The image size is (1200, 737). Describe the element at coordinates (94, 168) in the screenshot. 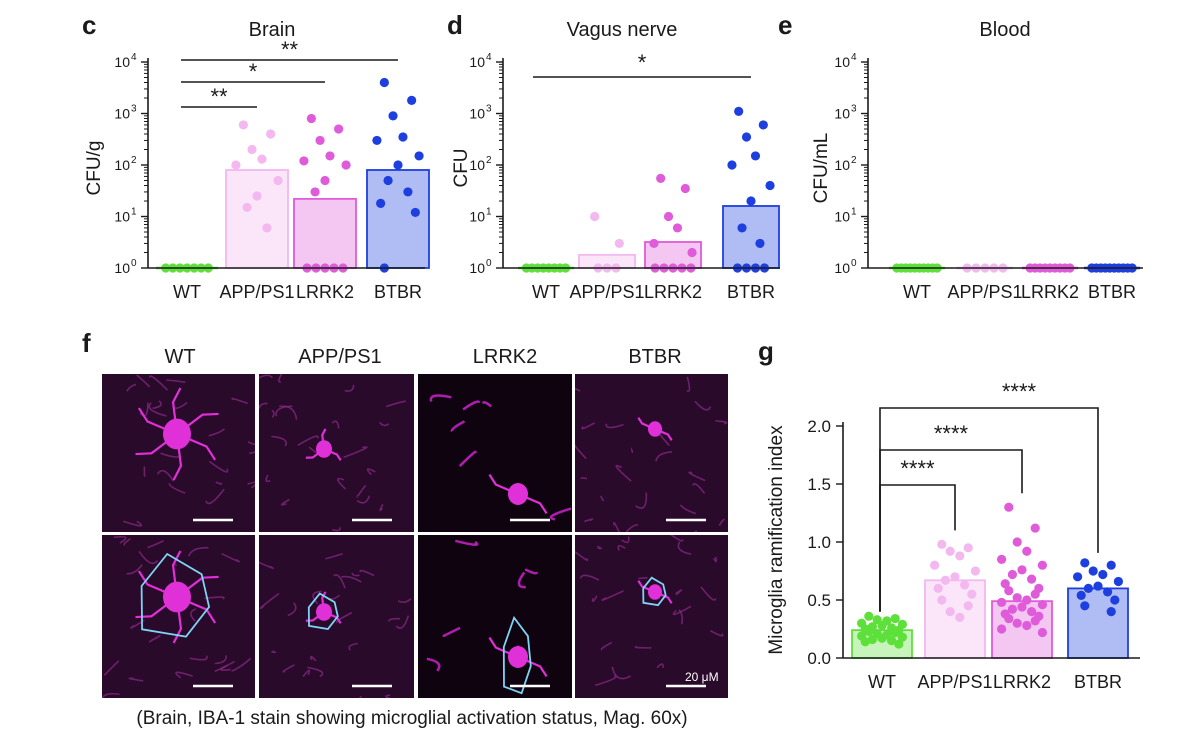

I see `y-axis-label-c: CFU/g` at that location.